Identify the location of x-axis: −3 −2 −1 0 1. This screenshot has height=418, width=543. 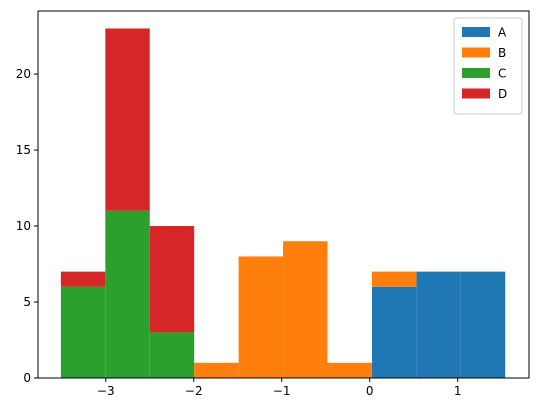
(279, 388).